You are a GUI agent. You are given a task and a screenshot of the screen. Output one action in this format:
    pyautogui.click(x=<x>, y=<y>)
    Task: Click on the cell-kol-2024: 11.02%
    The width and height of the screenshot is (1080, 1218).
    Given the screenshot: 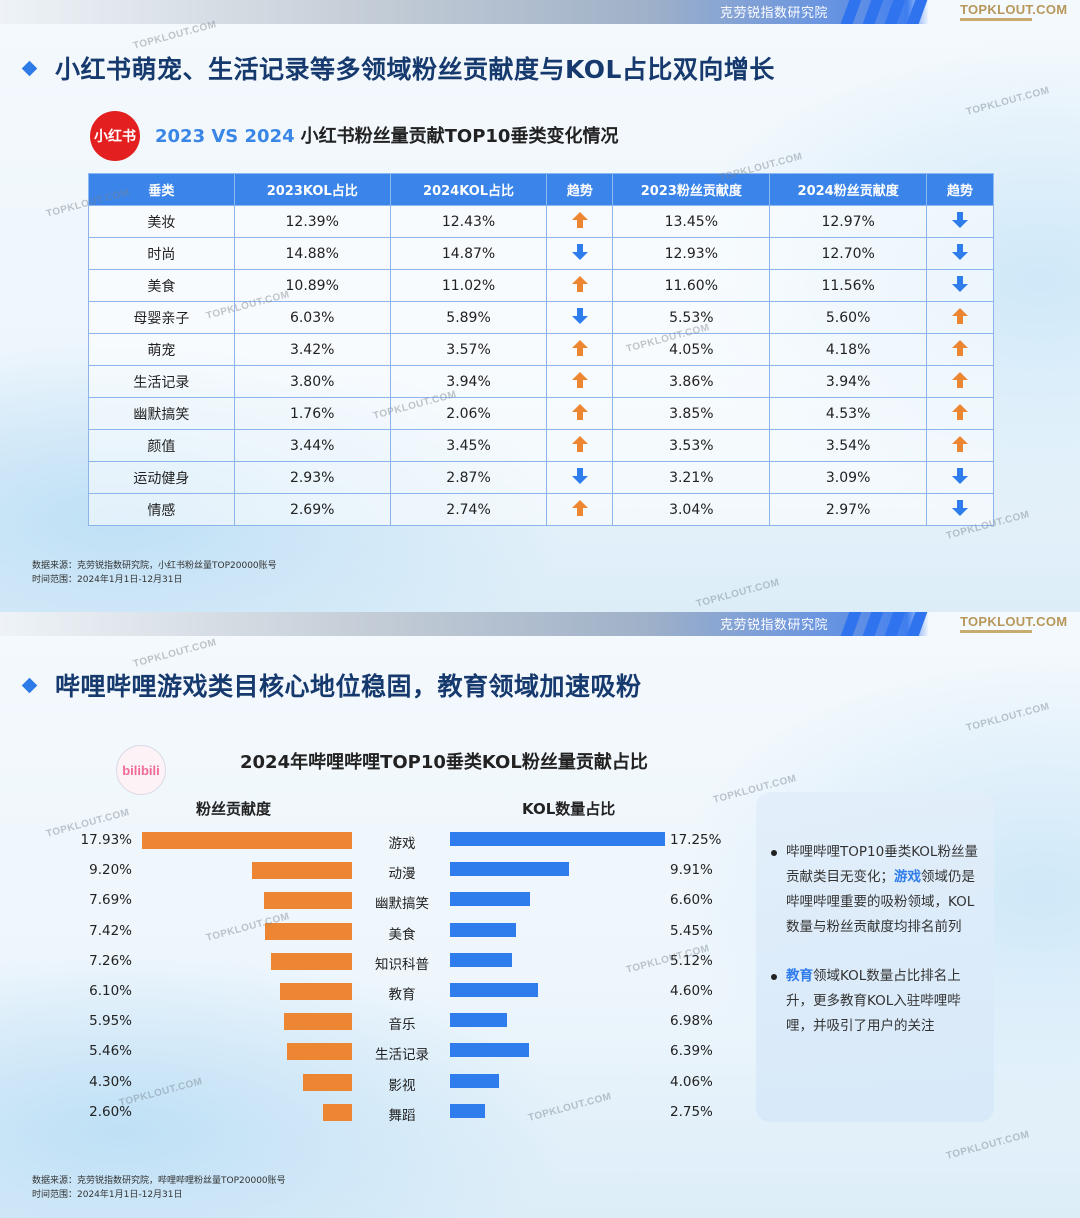 What is the action you would take?
    pyautogui.click(x=468, y=285)
    